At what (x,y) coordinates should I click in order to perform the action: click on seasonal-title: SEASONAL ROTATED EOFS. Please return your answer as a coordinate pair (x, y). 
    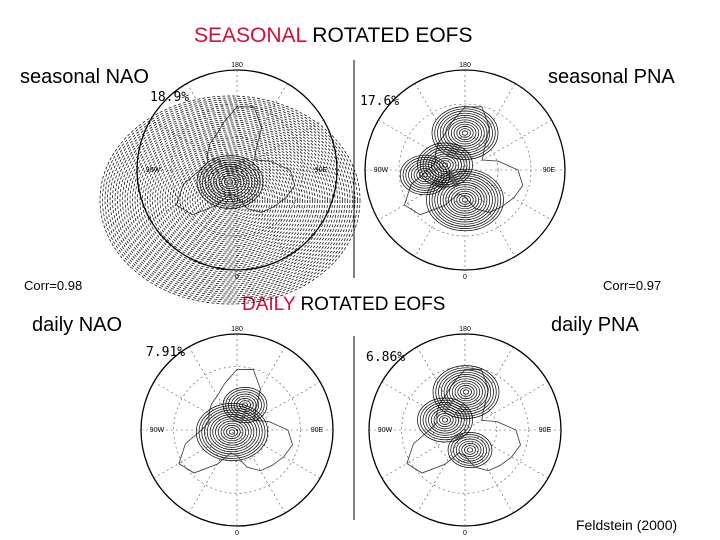
    Looking at the image, I should click on (333, 36).